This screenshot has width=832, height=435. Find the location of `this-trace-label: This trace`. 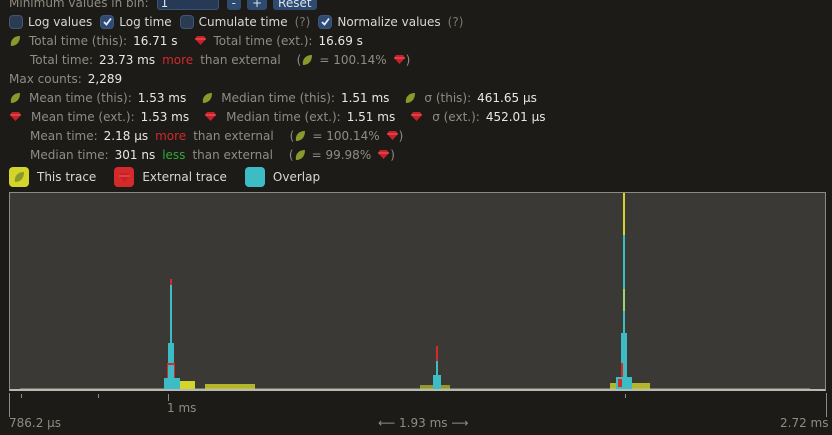

this-trace-label: This trace is located at coordinates (67, 177).